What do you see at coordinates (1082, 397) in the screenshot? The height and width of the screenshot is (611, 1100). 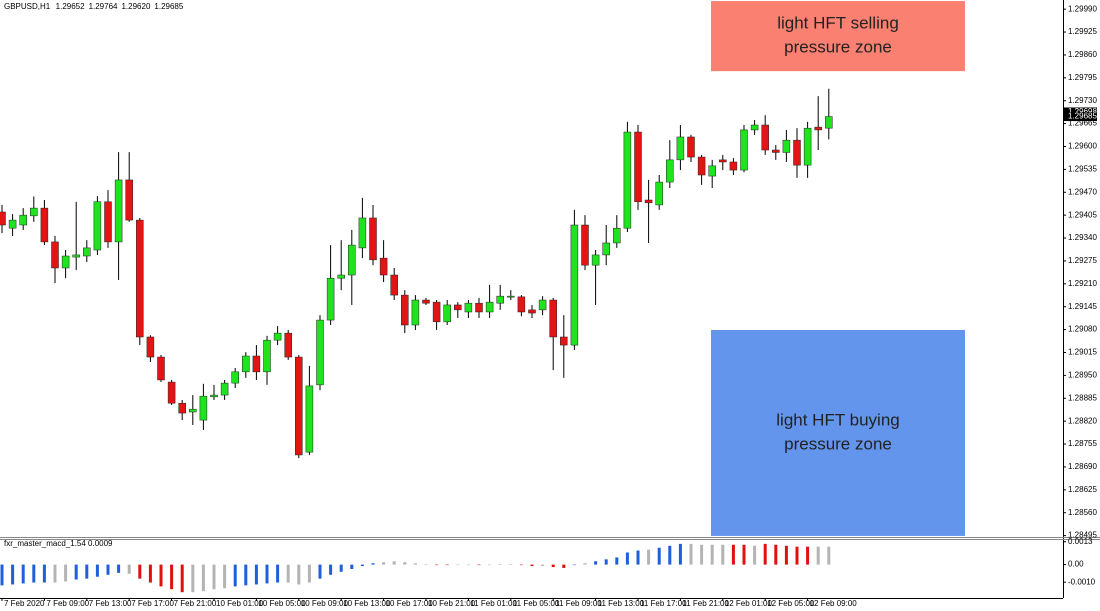 I see `y-tick-label: 1.28885` at bounding box center [1082, 397].